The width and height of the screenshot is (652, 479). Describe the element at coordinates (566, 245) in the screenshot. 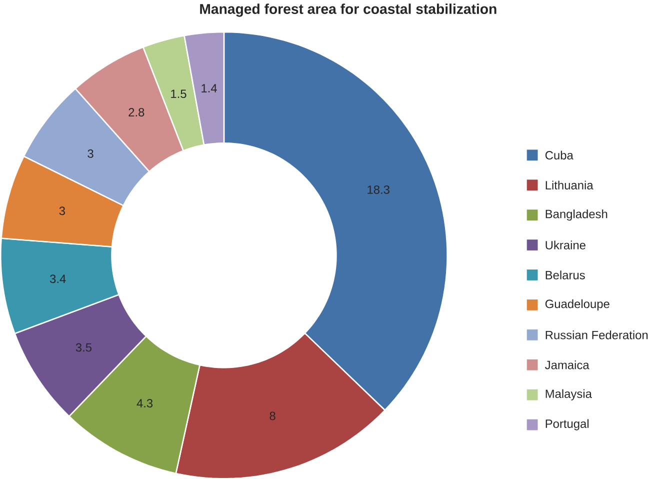

I see `legend-label: Ukraine` at that location.